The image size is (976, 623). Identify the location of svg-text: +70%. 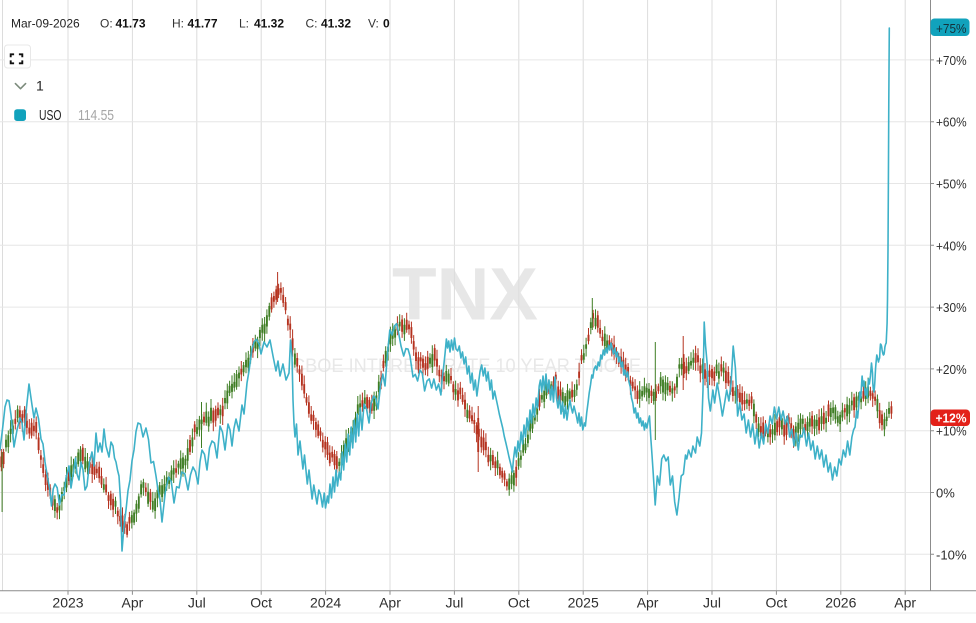
(951, 60).